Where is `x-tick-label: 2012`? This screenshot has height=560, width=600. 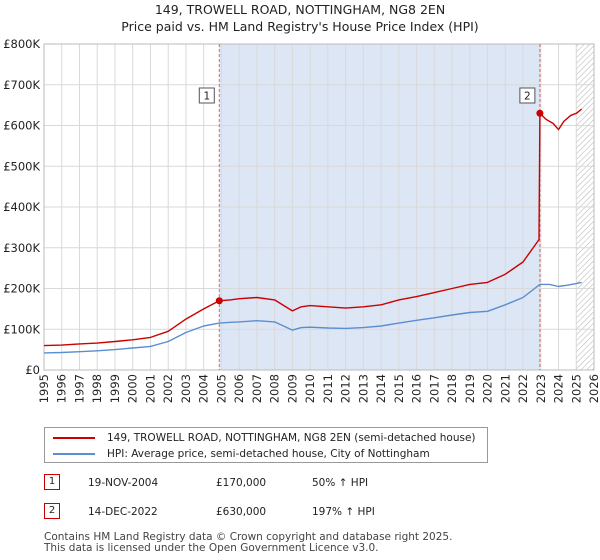
x-tick-label: 2012 is located at coordinates (346, 388).